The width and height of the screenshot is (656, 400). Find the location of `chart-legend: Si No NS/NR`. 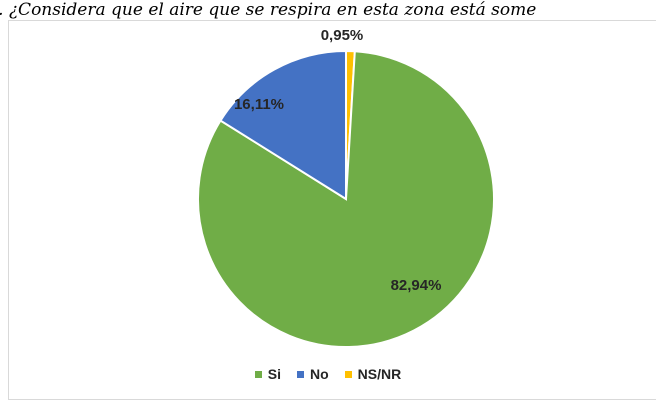

chart-legend: Si No NS/NR is located at coordinates (328, 374).